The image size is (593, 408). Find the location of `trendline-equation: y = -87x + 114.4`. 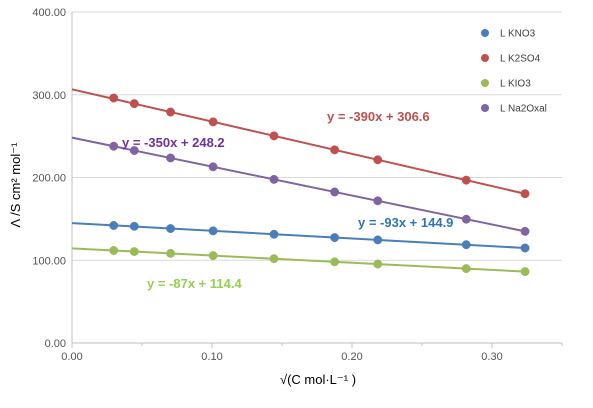

trendline-equation: y = -87x + 114.4 is located at coordinates (194, 283).